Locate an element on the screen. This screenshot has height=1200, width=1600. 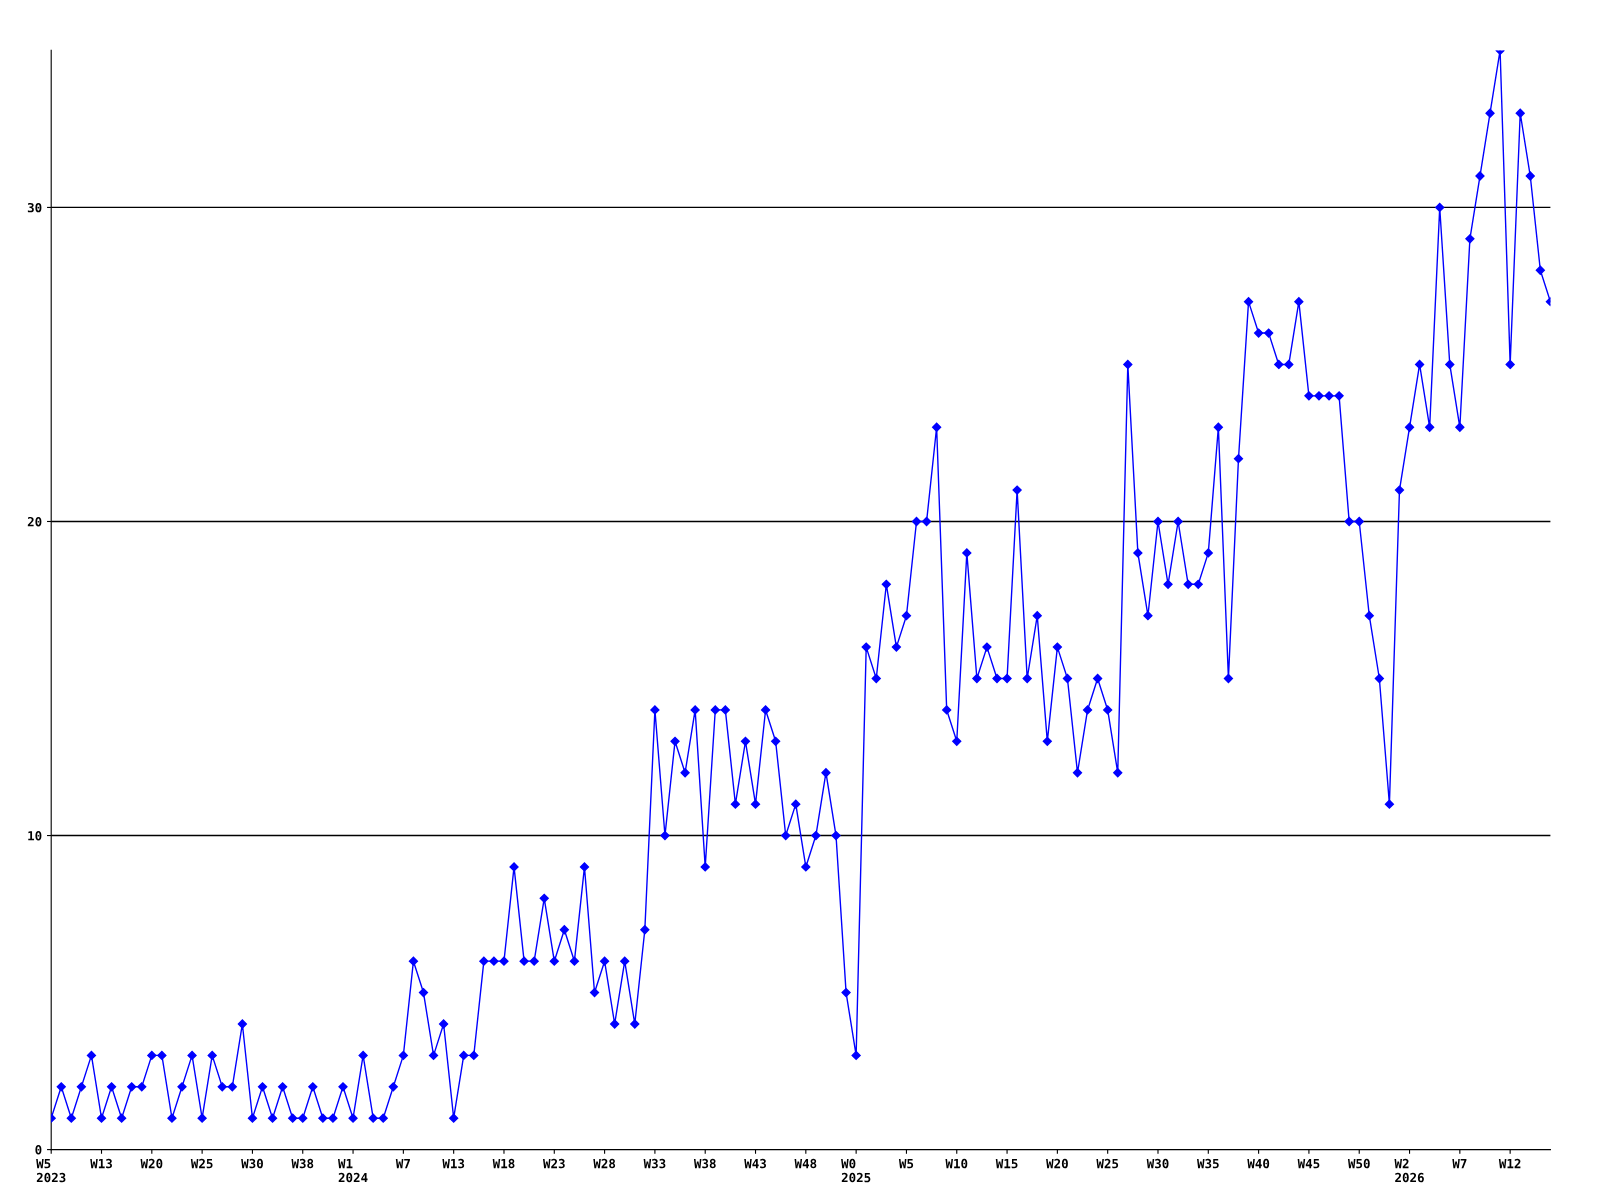
x-tick-label: W43 is located at coordinates (755, 1163).